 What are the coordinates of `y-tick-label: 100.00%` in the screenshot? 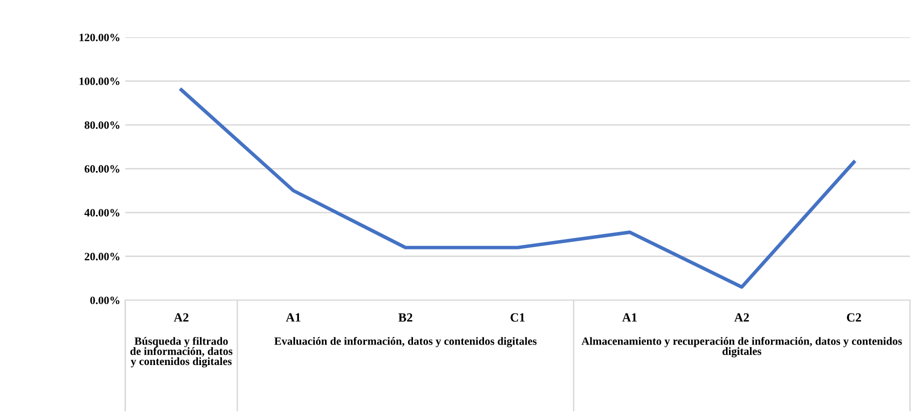 It's located at (100, 82).